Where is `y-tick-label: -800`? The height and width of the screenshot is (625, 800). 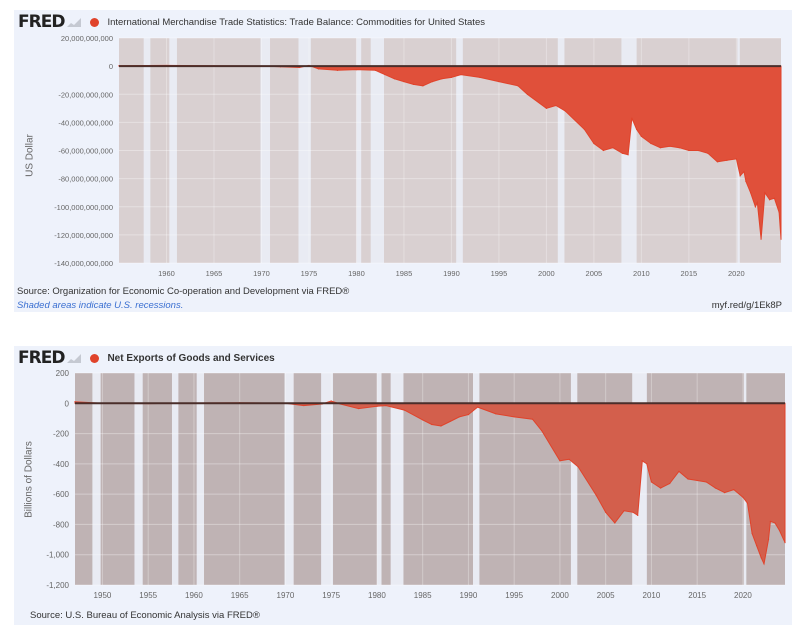
y-tick-label: -800 is located at coordinates (61, 524).